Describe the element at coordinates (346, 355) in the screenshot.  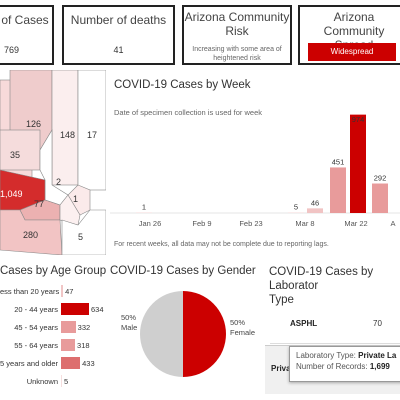
I see `tooltip-type: Laboratory Type: Private La` at that location.